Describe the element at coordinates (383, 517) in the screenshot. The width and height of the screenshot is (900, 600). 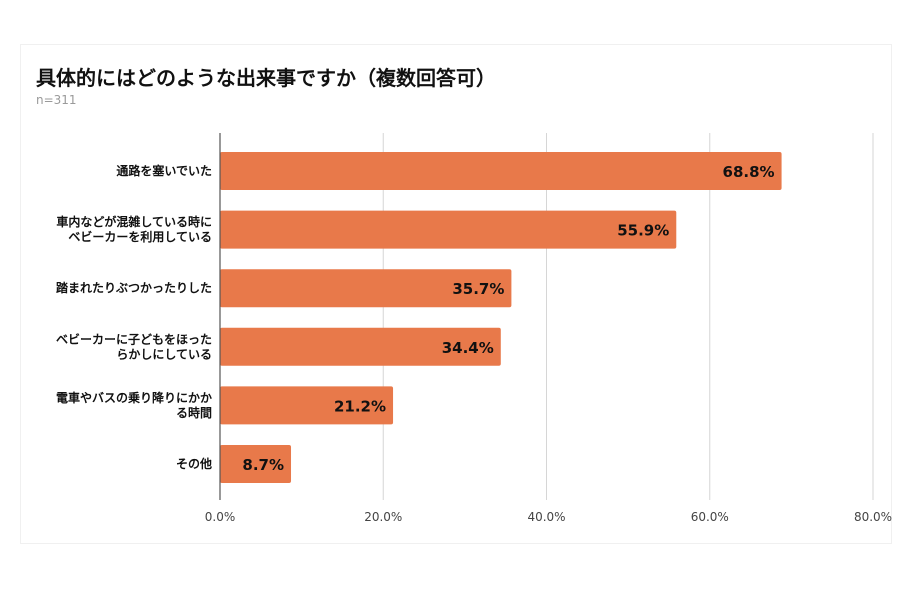
I see `x-tick-label: 20.0%` at that location.